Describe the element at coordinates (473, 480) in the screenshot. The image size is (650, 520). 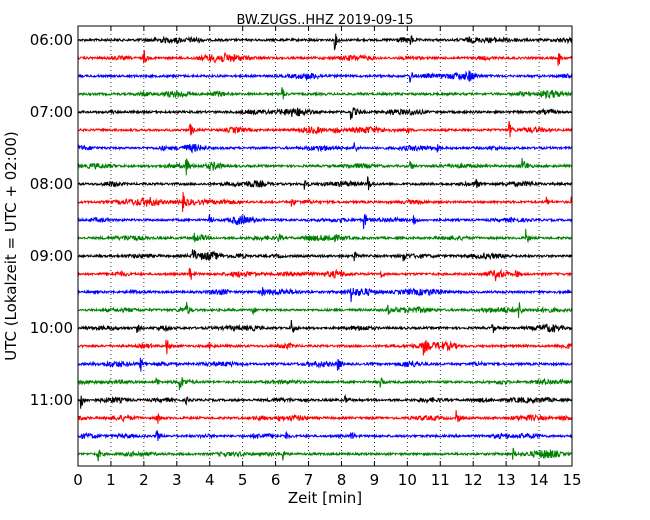
I see `x-tick-label: 12` at that location.